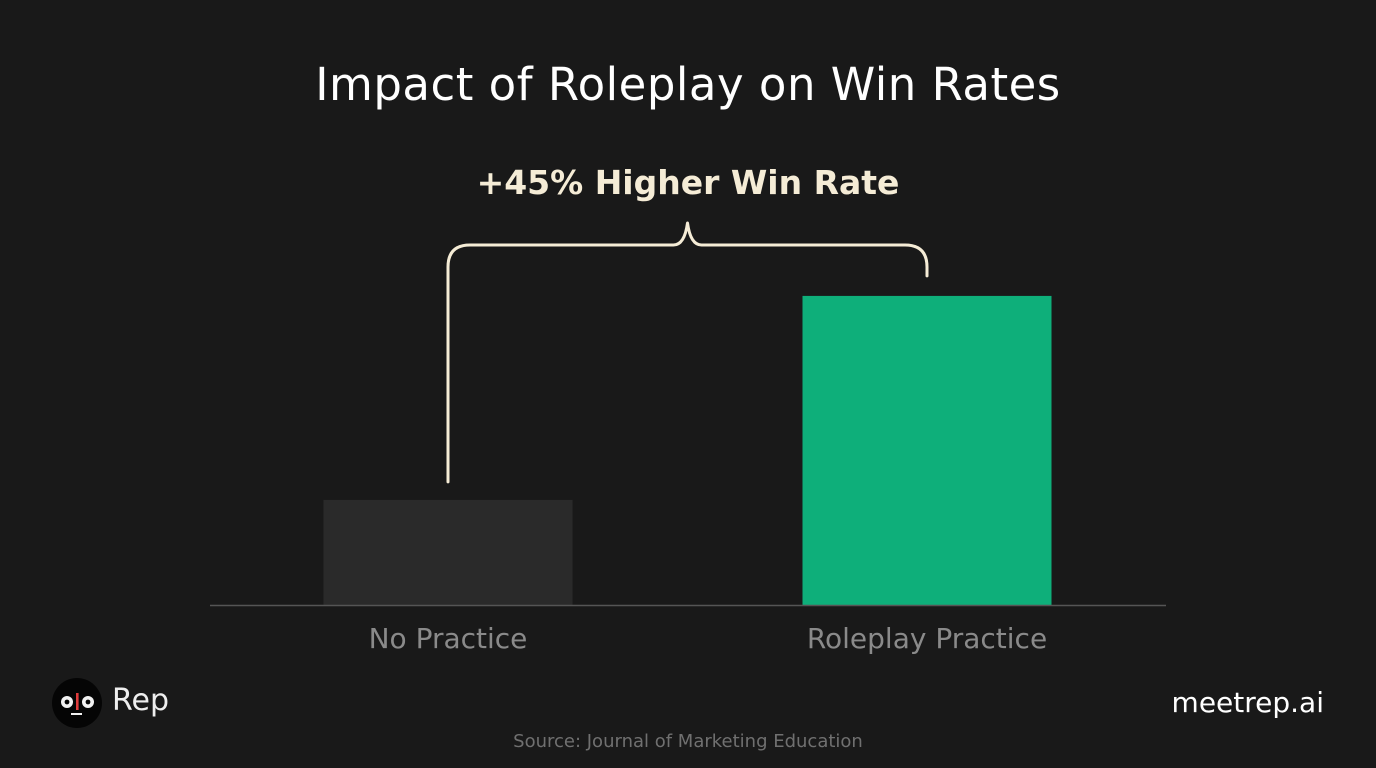  What do you see at coordinates (140, 700) in the screenshot?
I see `brand-name: Rep` at bounding box center [140, 700].